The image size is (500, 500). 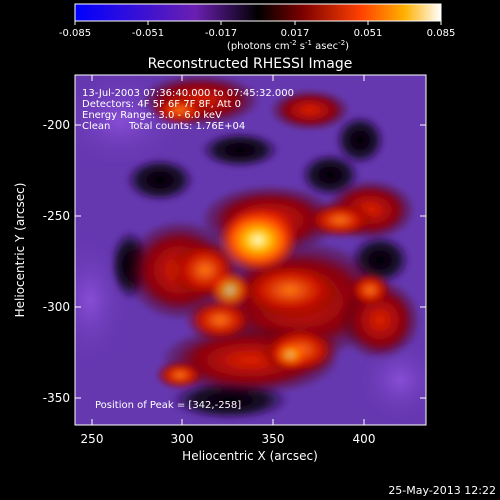 I want to click on plot-title: Reconstructed RHESSI Image, so click(x=250, y=64).